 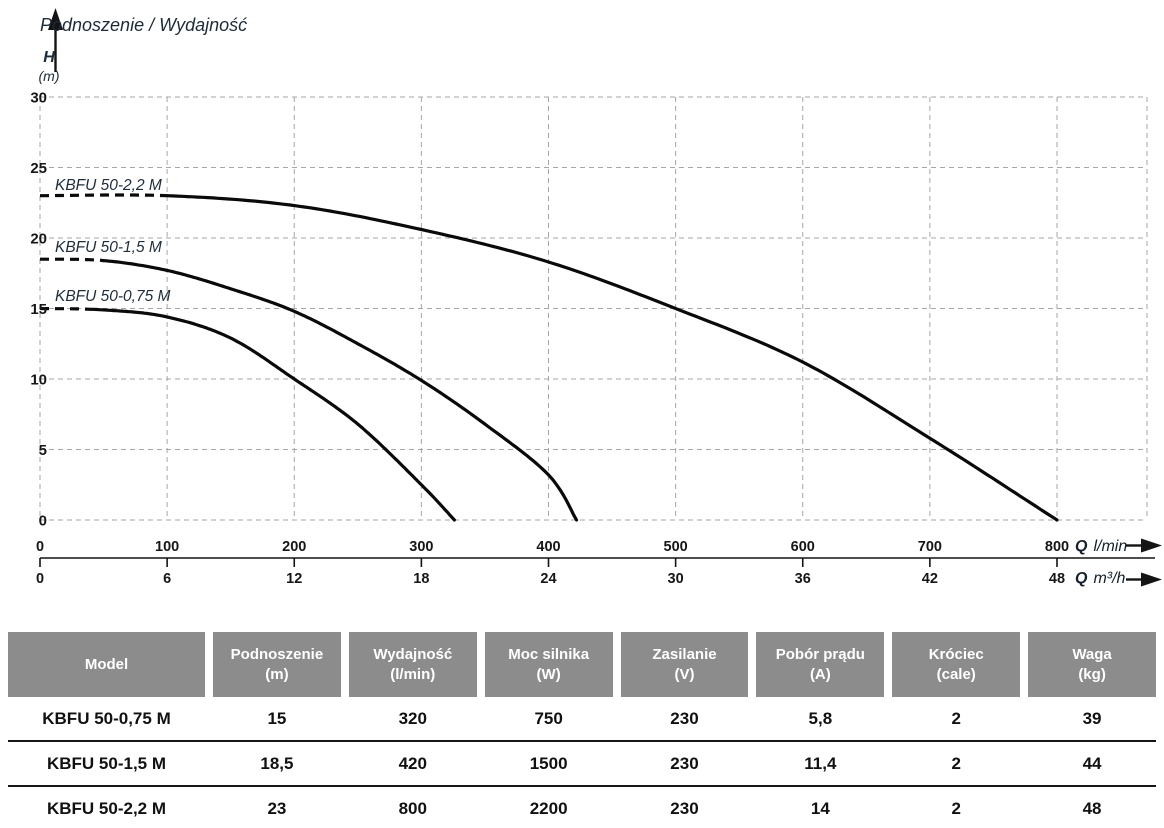 I want to click on chart-title: Podnoszenie / Wydajność, so click(x=143, y=25).